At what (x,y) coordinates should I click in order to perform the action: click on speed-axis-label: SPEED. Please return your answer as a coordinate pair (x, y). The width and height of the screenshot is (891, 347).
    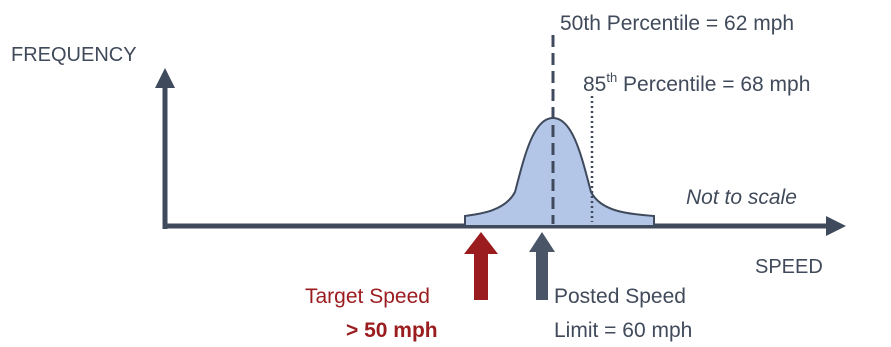
    Looking at the image, I should click on (789, 267).